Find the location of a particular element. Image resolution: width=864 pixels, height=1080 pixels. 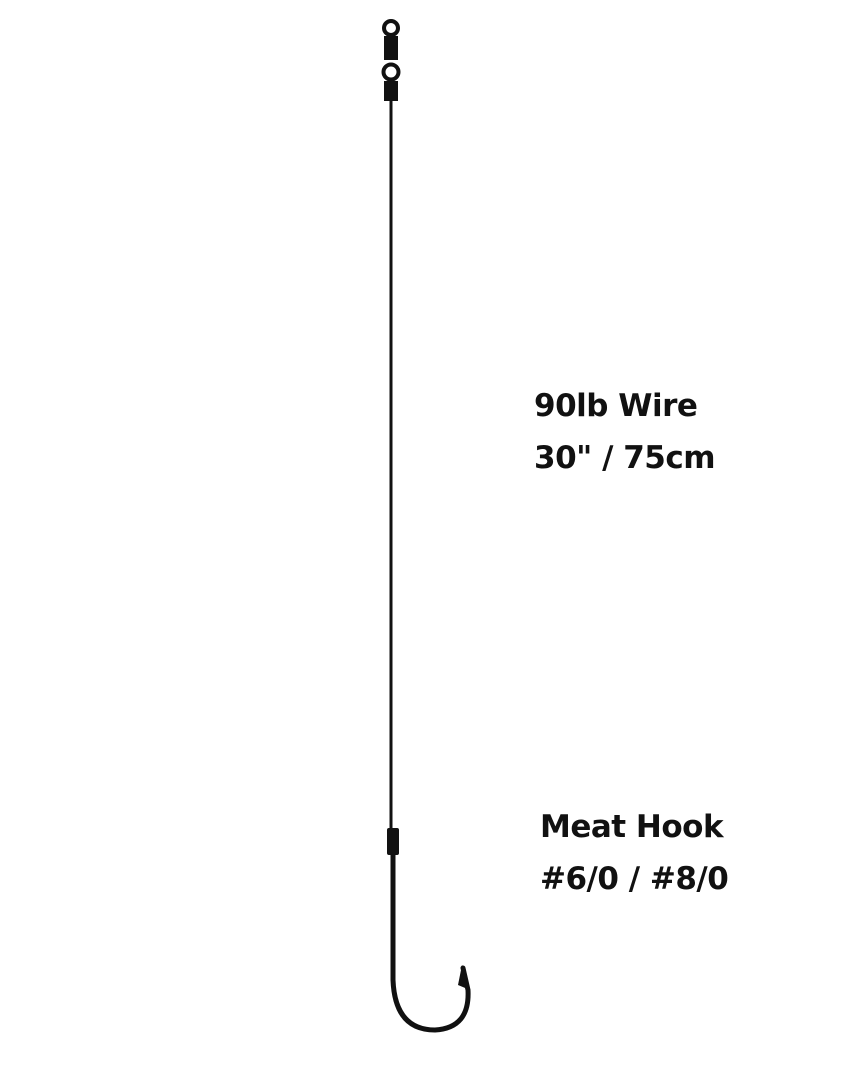

swivel is located at coordinates (391, 60).